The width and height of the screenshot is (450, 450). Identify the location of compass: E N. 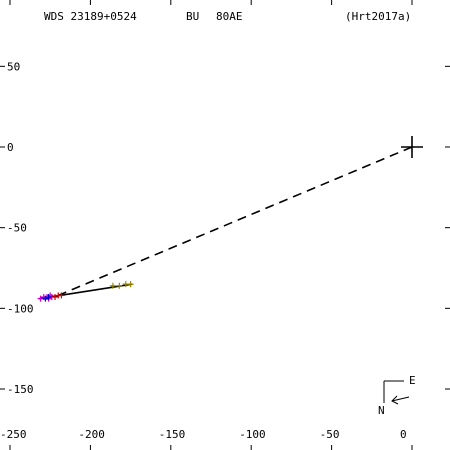
(397, 395).